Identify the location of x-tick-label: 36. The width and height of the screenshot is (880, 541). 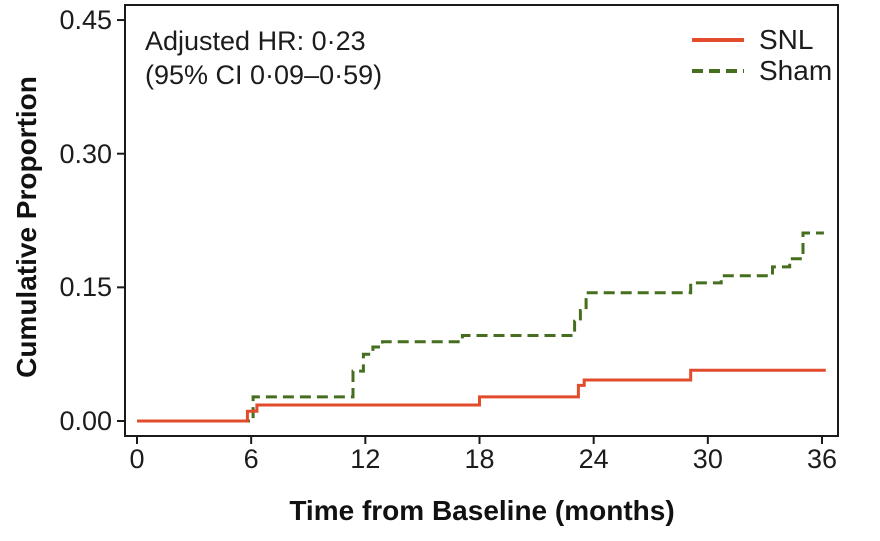
(822, 459).